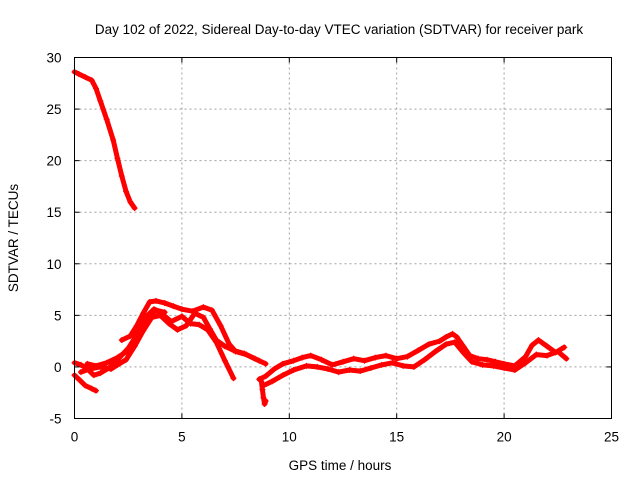  What do you see at coordinates (55, 419) in the screenshot?
I see `y-tick-label: -5` at bounding box center [55, 419].